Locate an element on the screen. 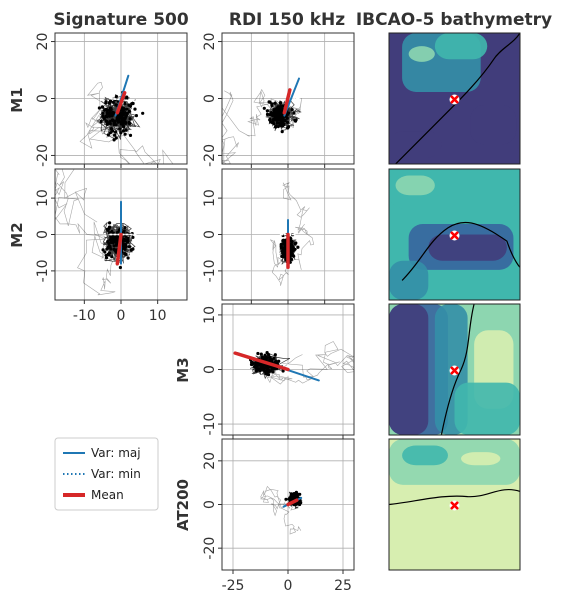 This screenshot has height=606, width=561. row-label-m2: M2 is located at coordinates (17, 234).